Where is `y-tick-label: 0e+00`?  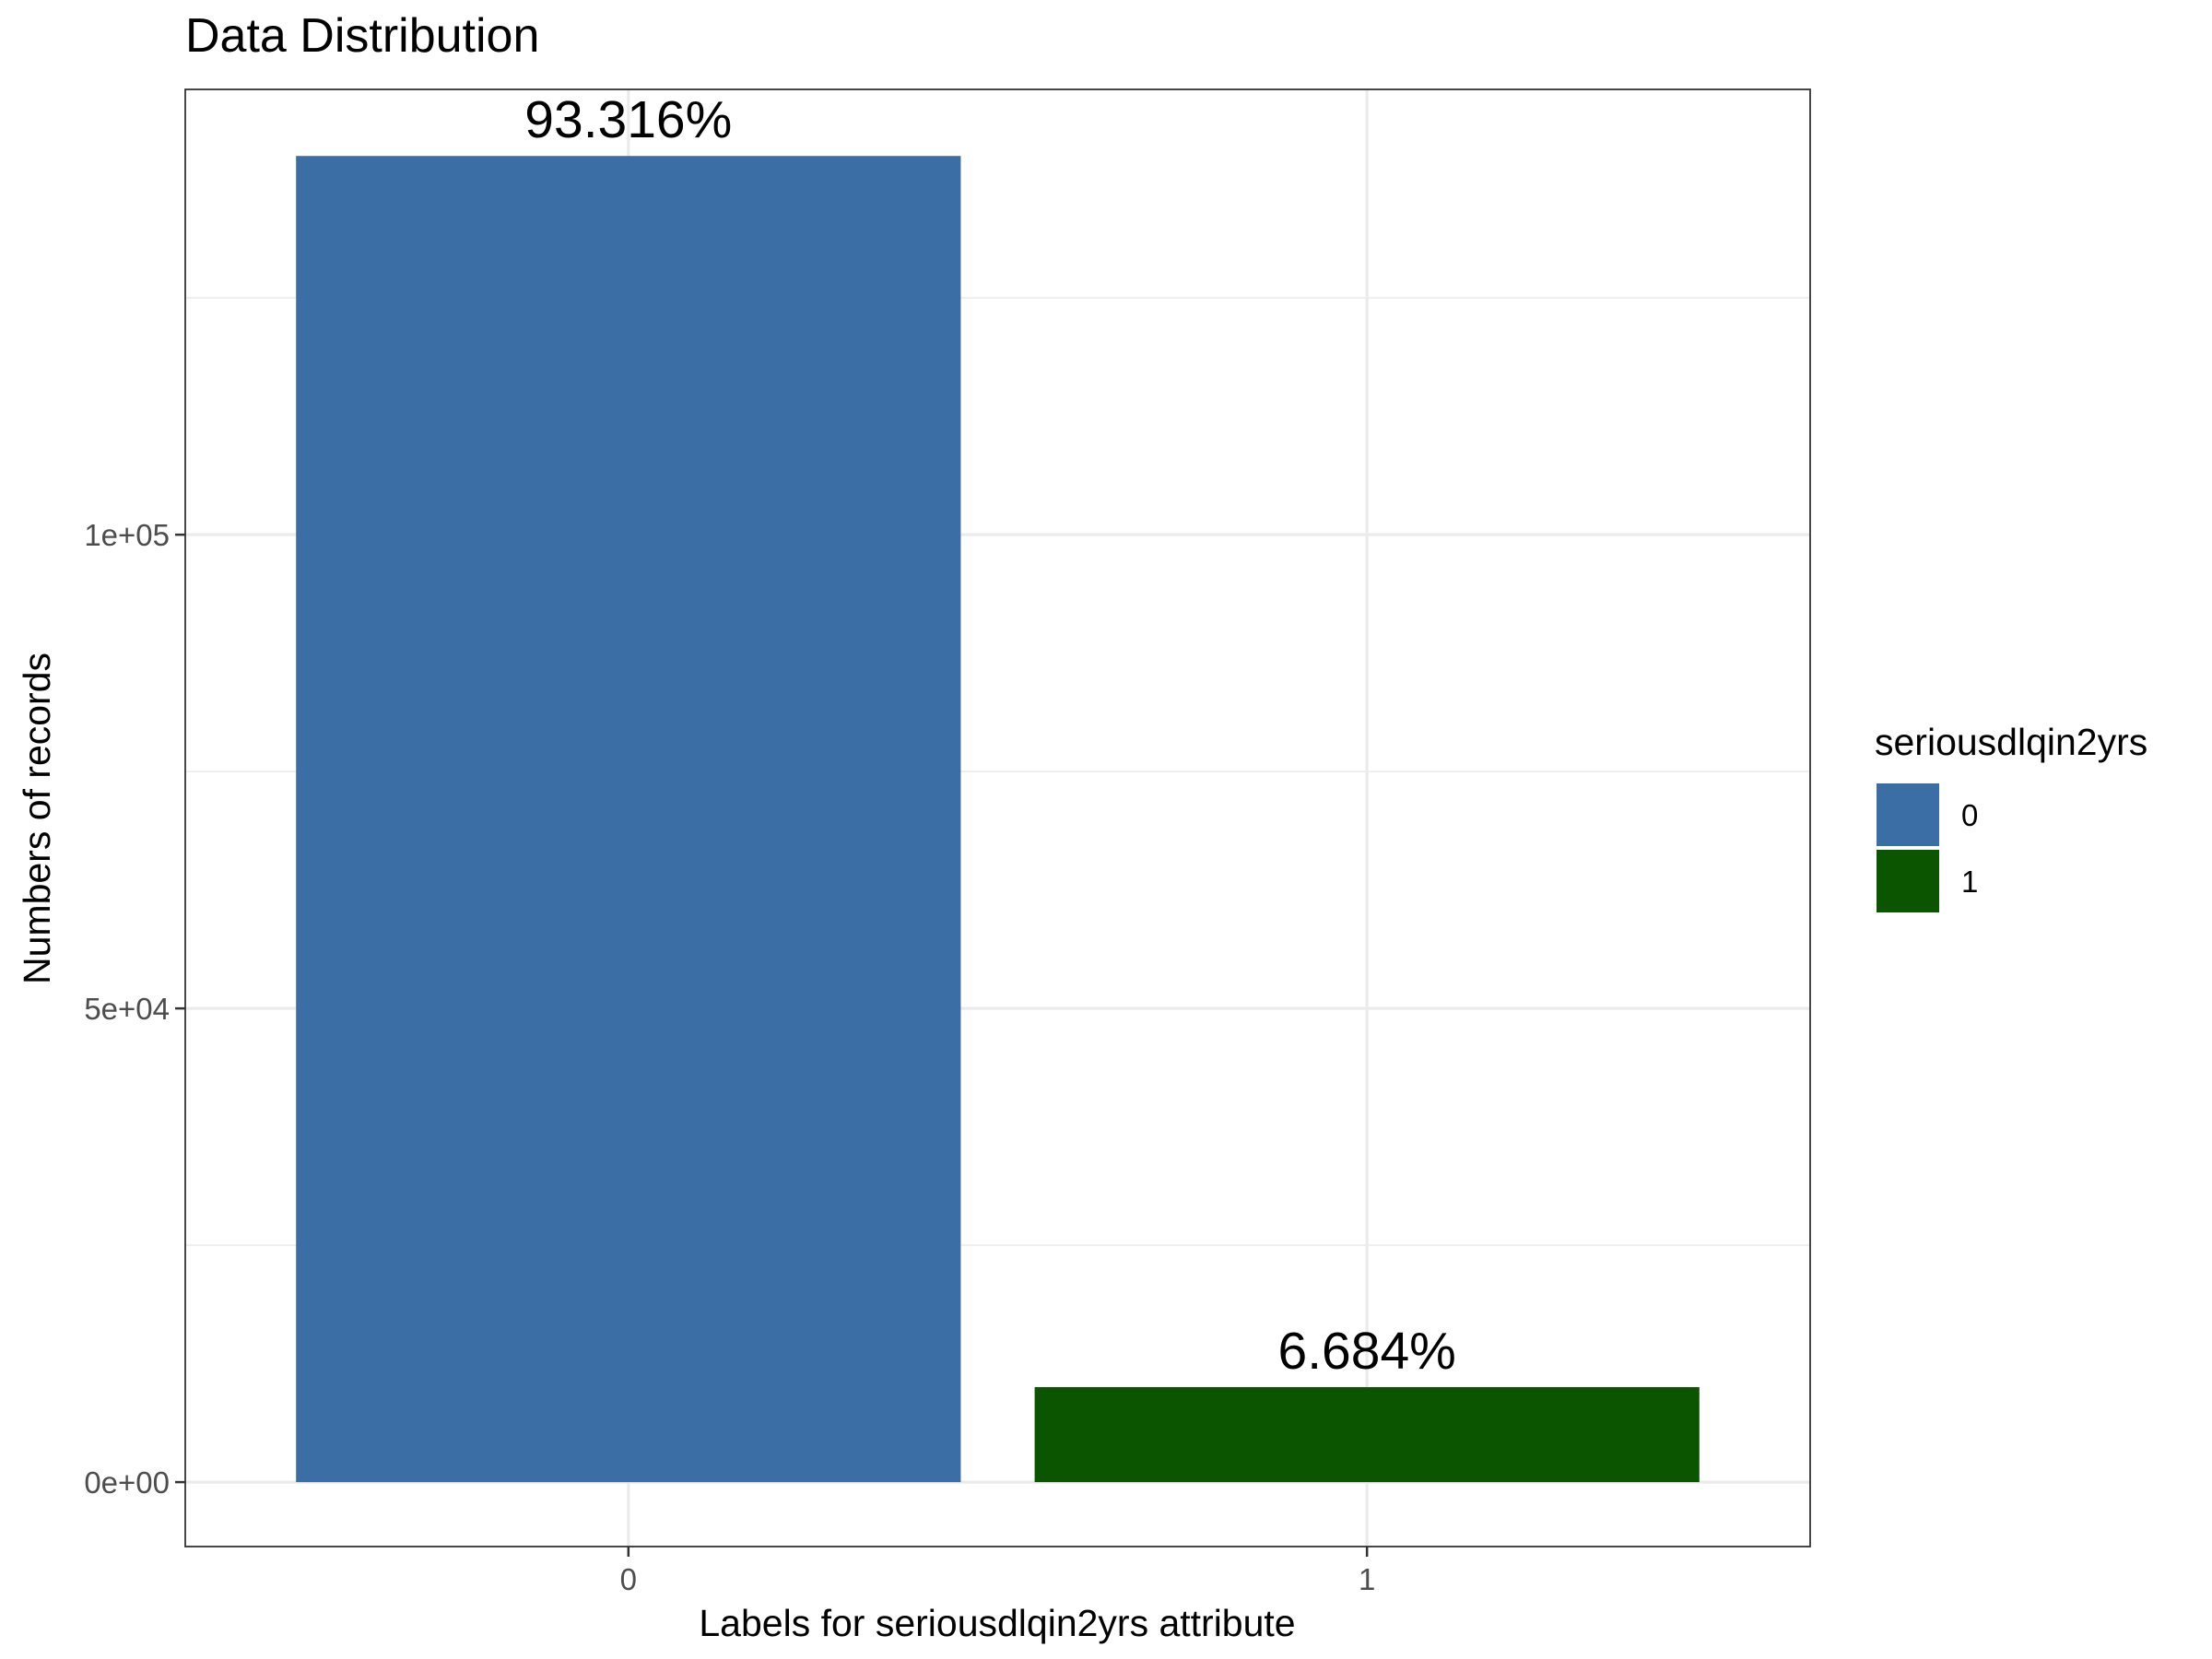
y-tick-label: 0e+00 is located at coordinates (127, 1482).